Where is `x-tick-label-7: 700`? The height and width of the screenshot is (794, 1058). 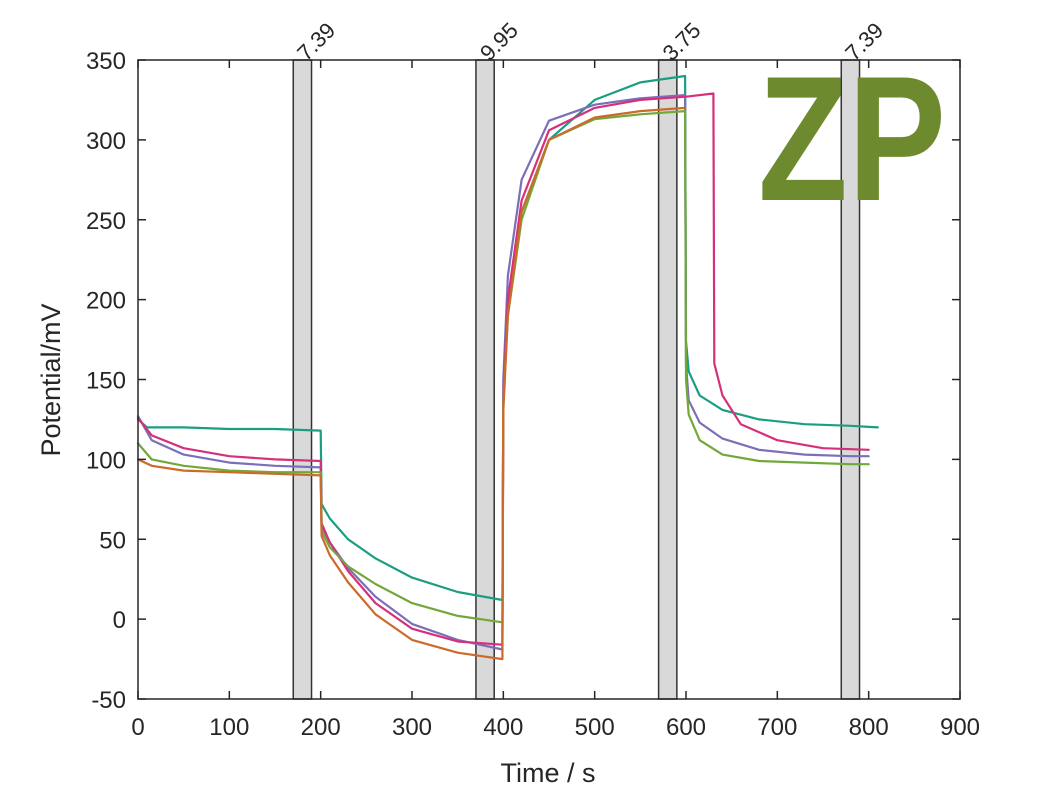 x-tick-label-7: 700 is located at coordinates (777, 727).